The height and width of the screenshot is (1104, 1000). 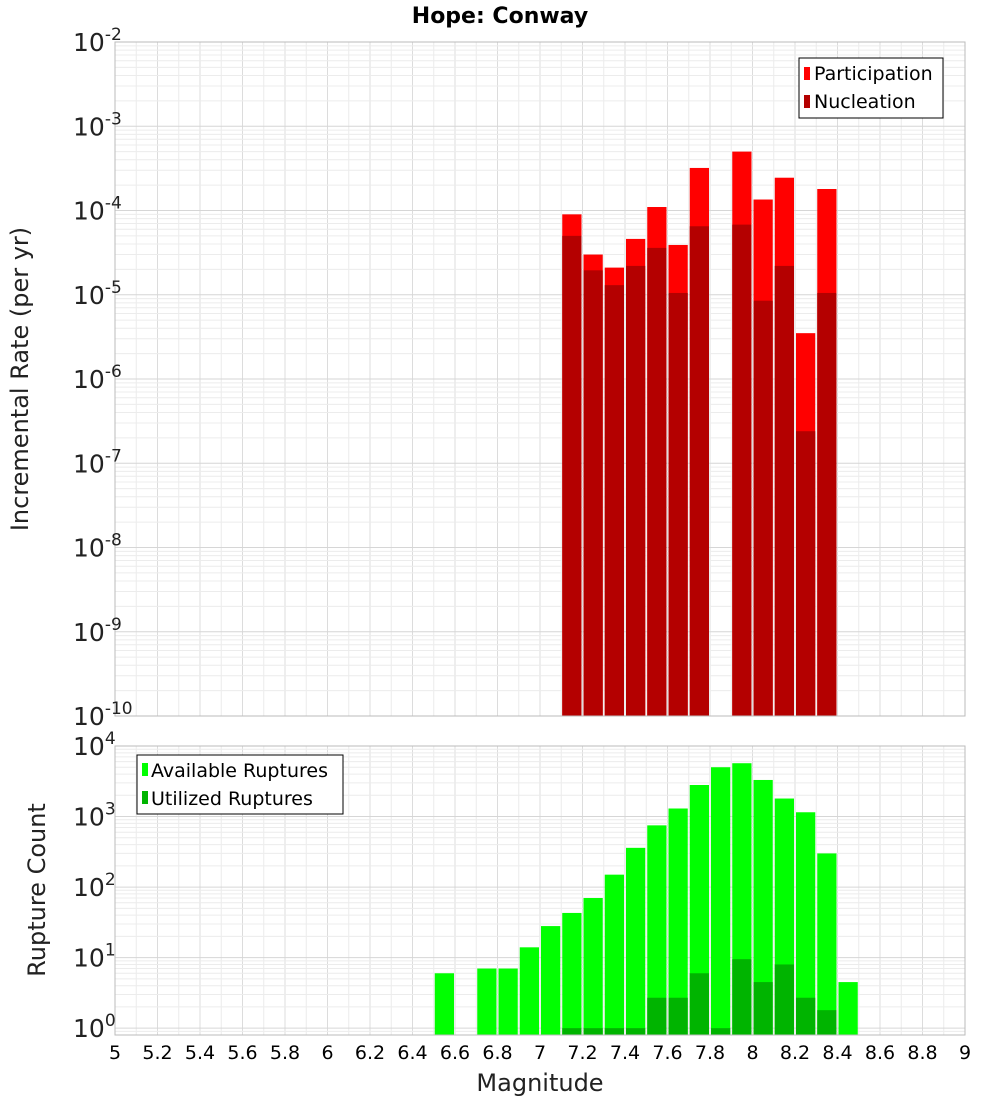 I want to click on x-tick-label: 6.6, so click(x=455, y=1053).